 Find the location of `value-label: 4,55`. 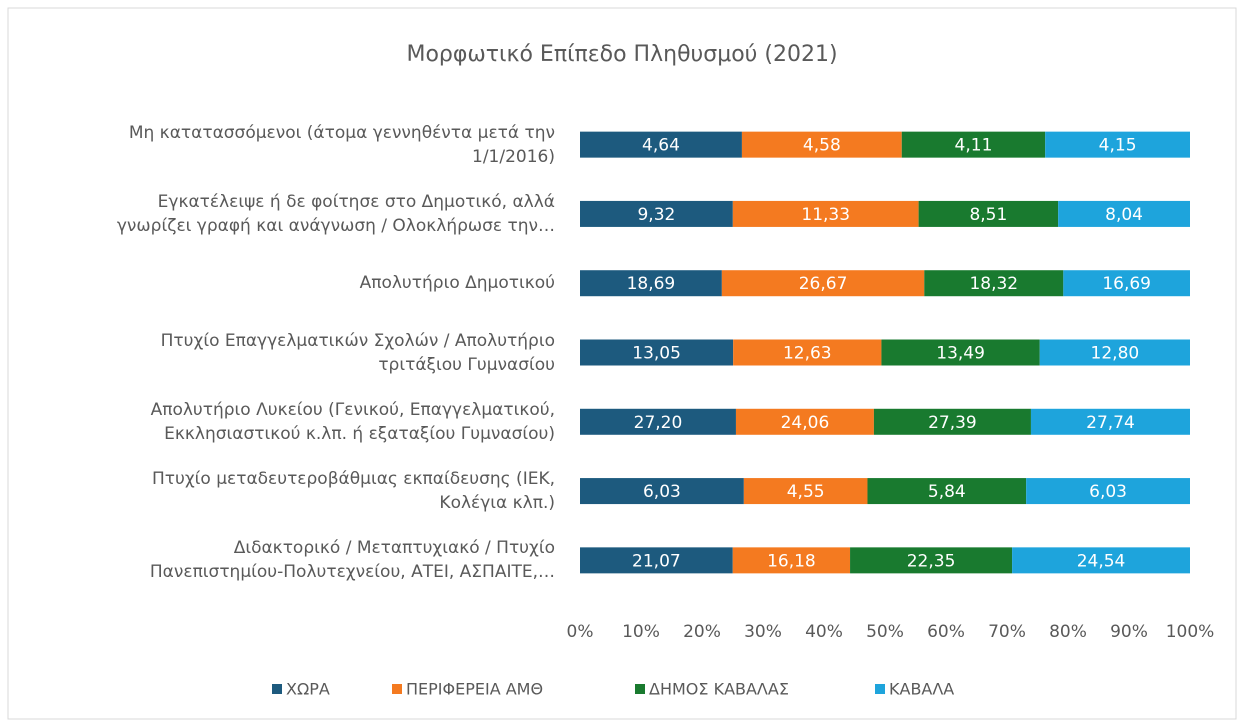

value-label: 4,55 is located at coordinates (806, 492).